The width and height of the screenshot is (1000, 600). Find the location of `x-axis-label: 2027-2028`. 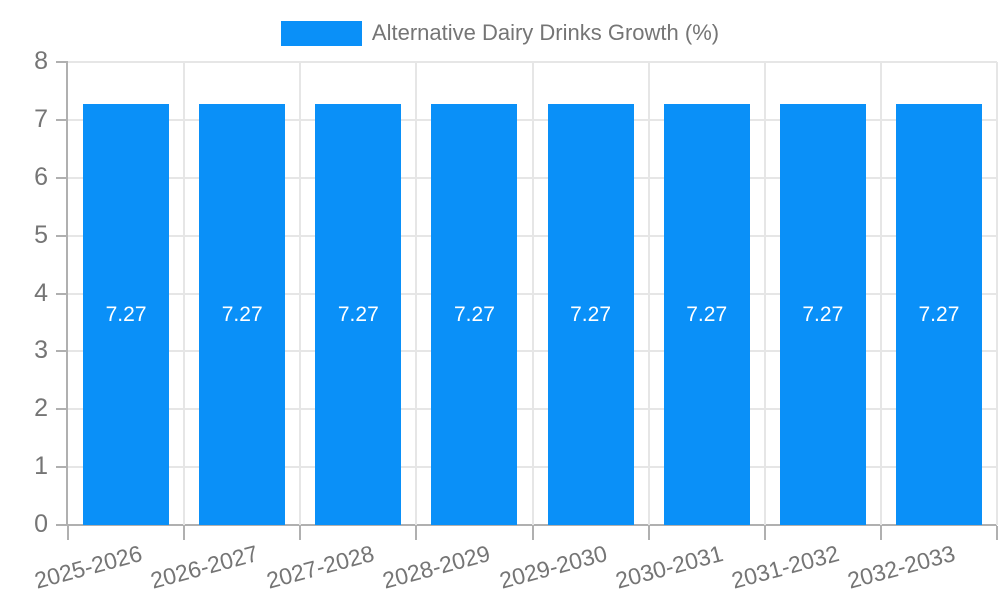

x-axis-label: 2027-2028 is located at coordinates (321, 567).